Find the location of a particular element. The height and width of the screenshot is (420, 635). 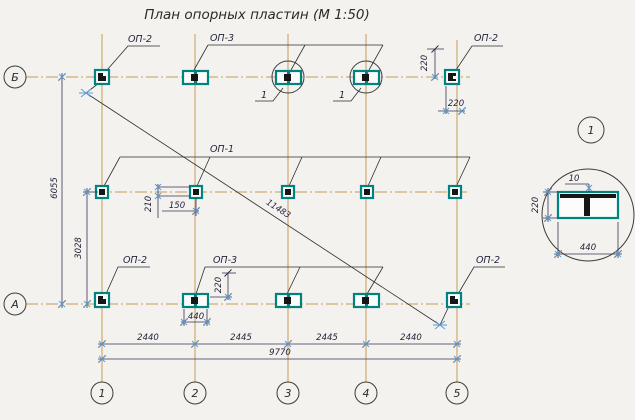

mark-op2-top-left: ОП-2 is located at coordinates (140, 39).